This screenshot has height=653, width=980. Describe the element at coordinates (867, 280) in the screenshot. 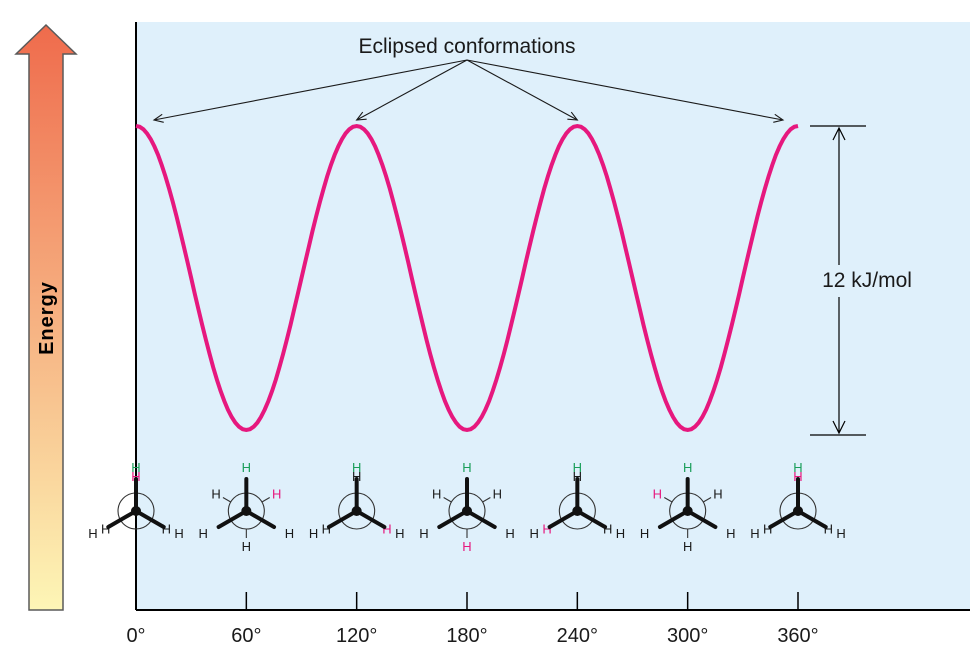

I see `barrier-label: 12 kJ/mol` at that location.